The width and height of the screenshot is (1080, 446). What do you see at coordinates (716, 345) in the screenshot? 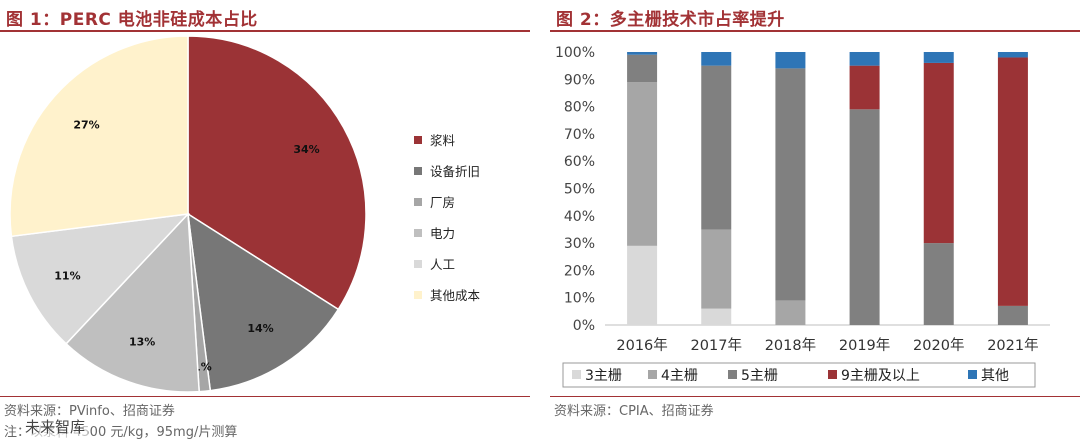
I see `x-tick-label: 2017年` at bounding box center [716, 345].